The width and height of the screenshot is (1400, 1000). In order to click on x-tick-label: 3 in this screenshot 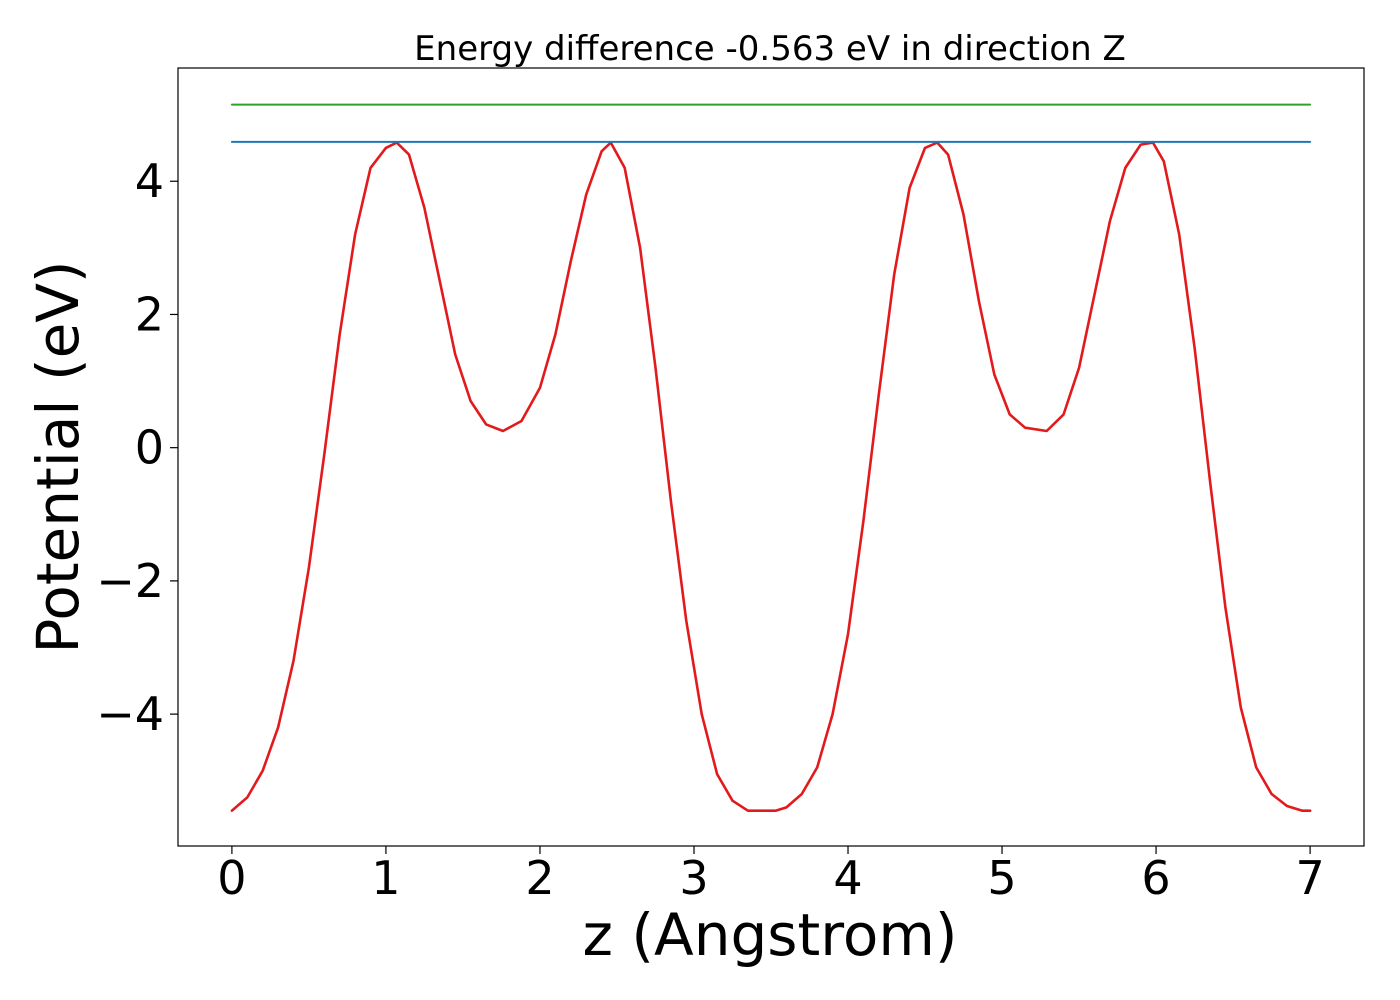, I will do `click(693, 878)`.